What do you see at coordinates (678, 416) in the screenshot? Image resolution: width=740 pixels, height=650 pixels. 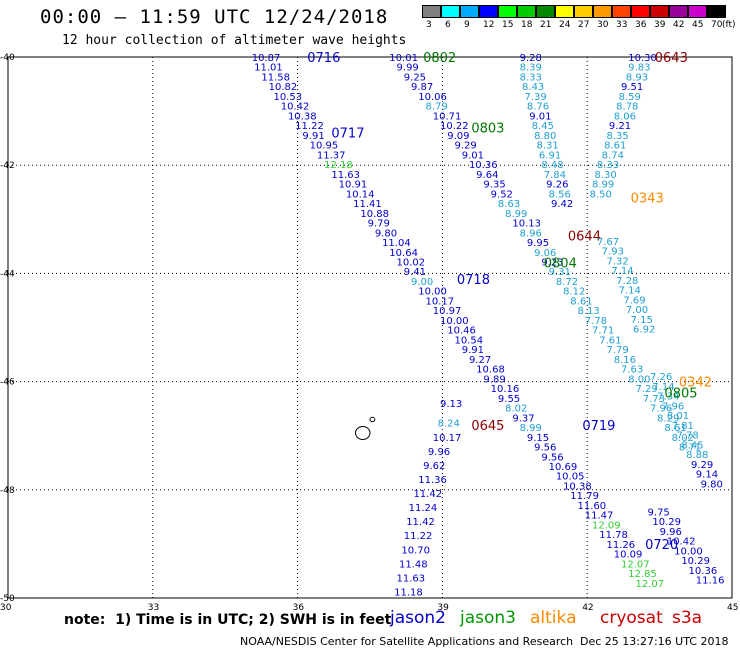 I see `wave-height-point: 8.01` at bounding box center [678, 416].